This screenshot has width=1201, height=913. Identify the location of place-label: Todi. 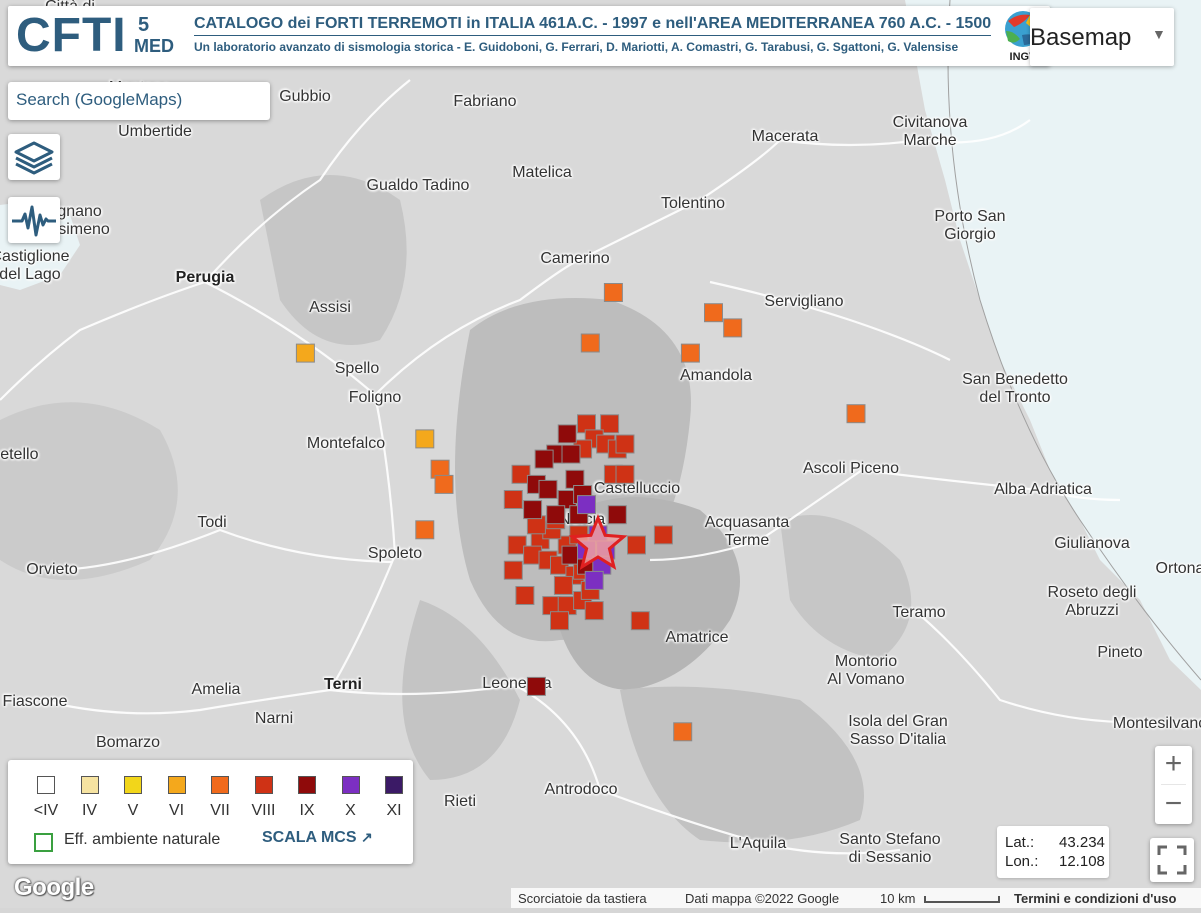
(212, 522).